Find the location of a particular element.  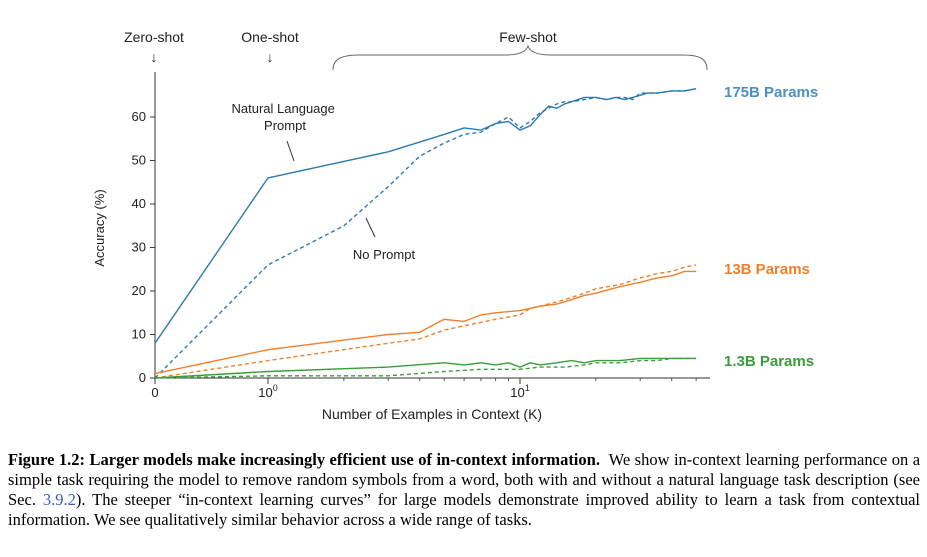

y-tick-label: 30 is located at coordinates (139, 247).